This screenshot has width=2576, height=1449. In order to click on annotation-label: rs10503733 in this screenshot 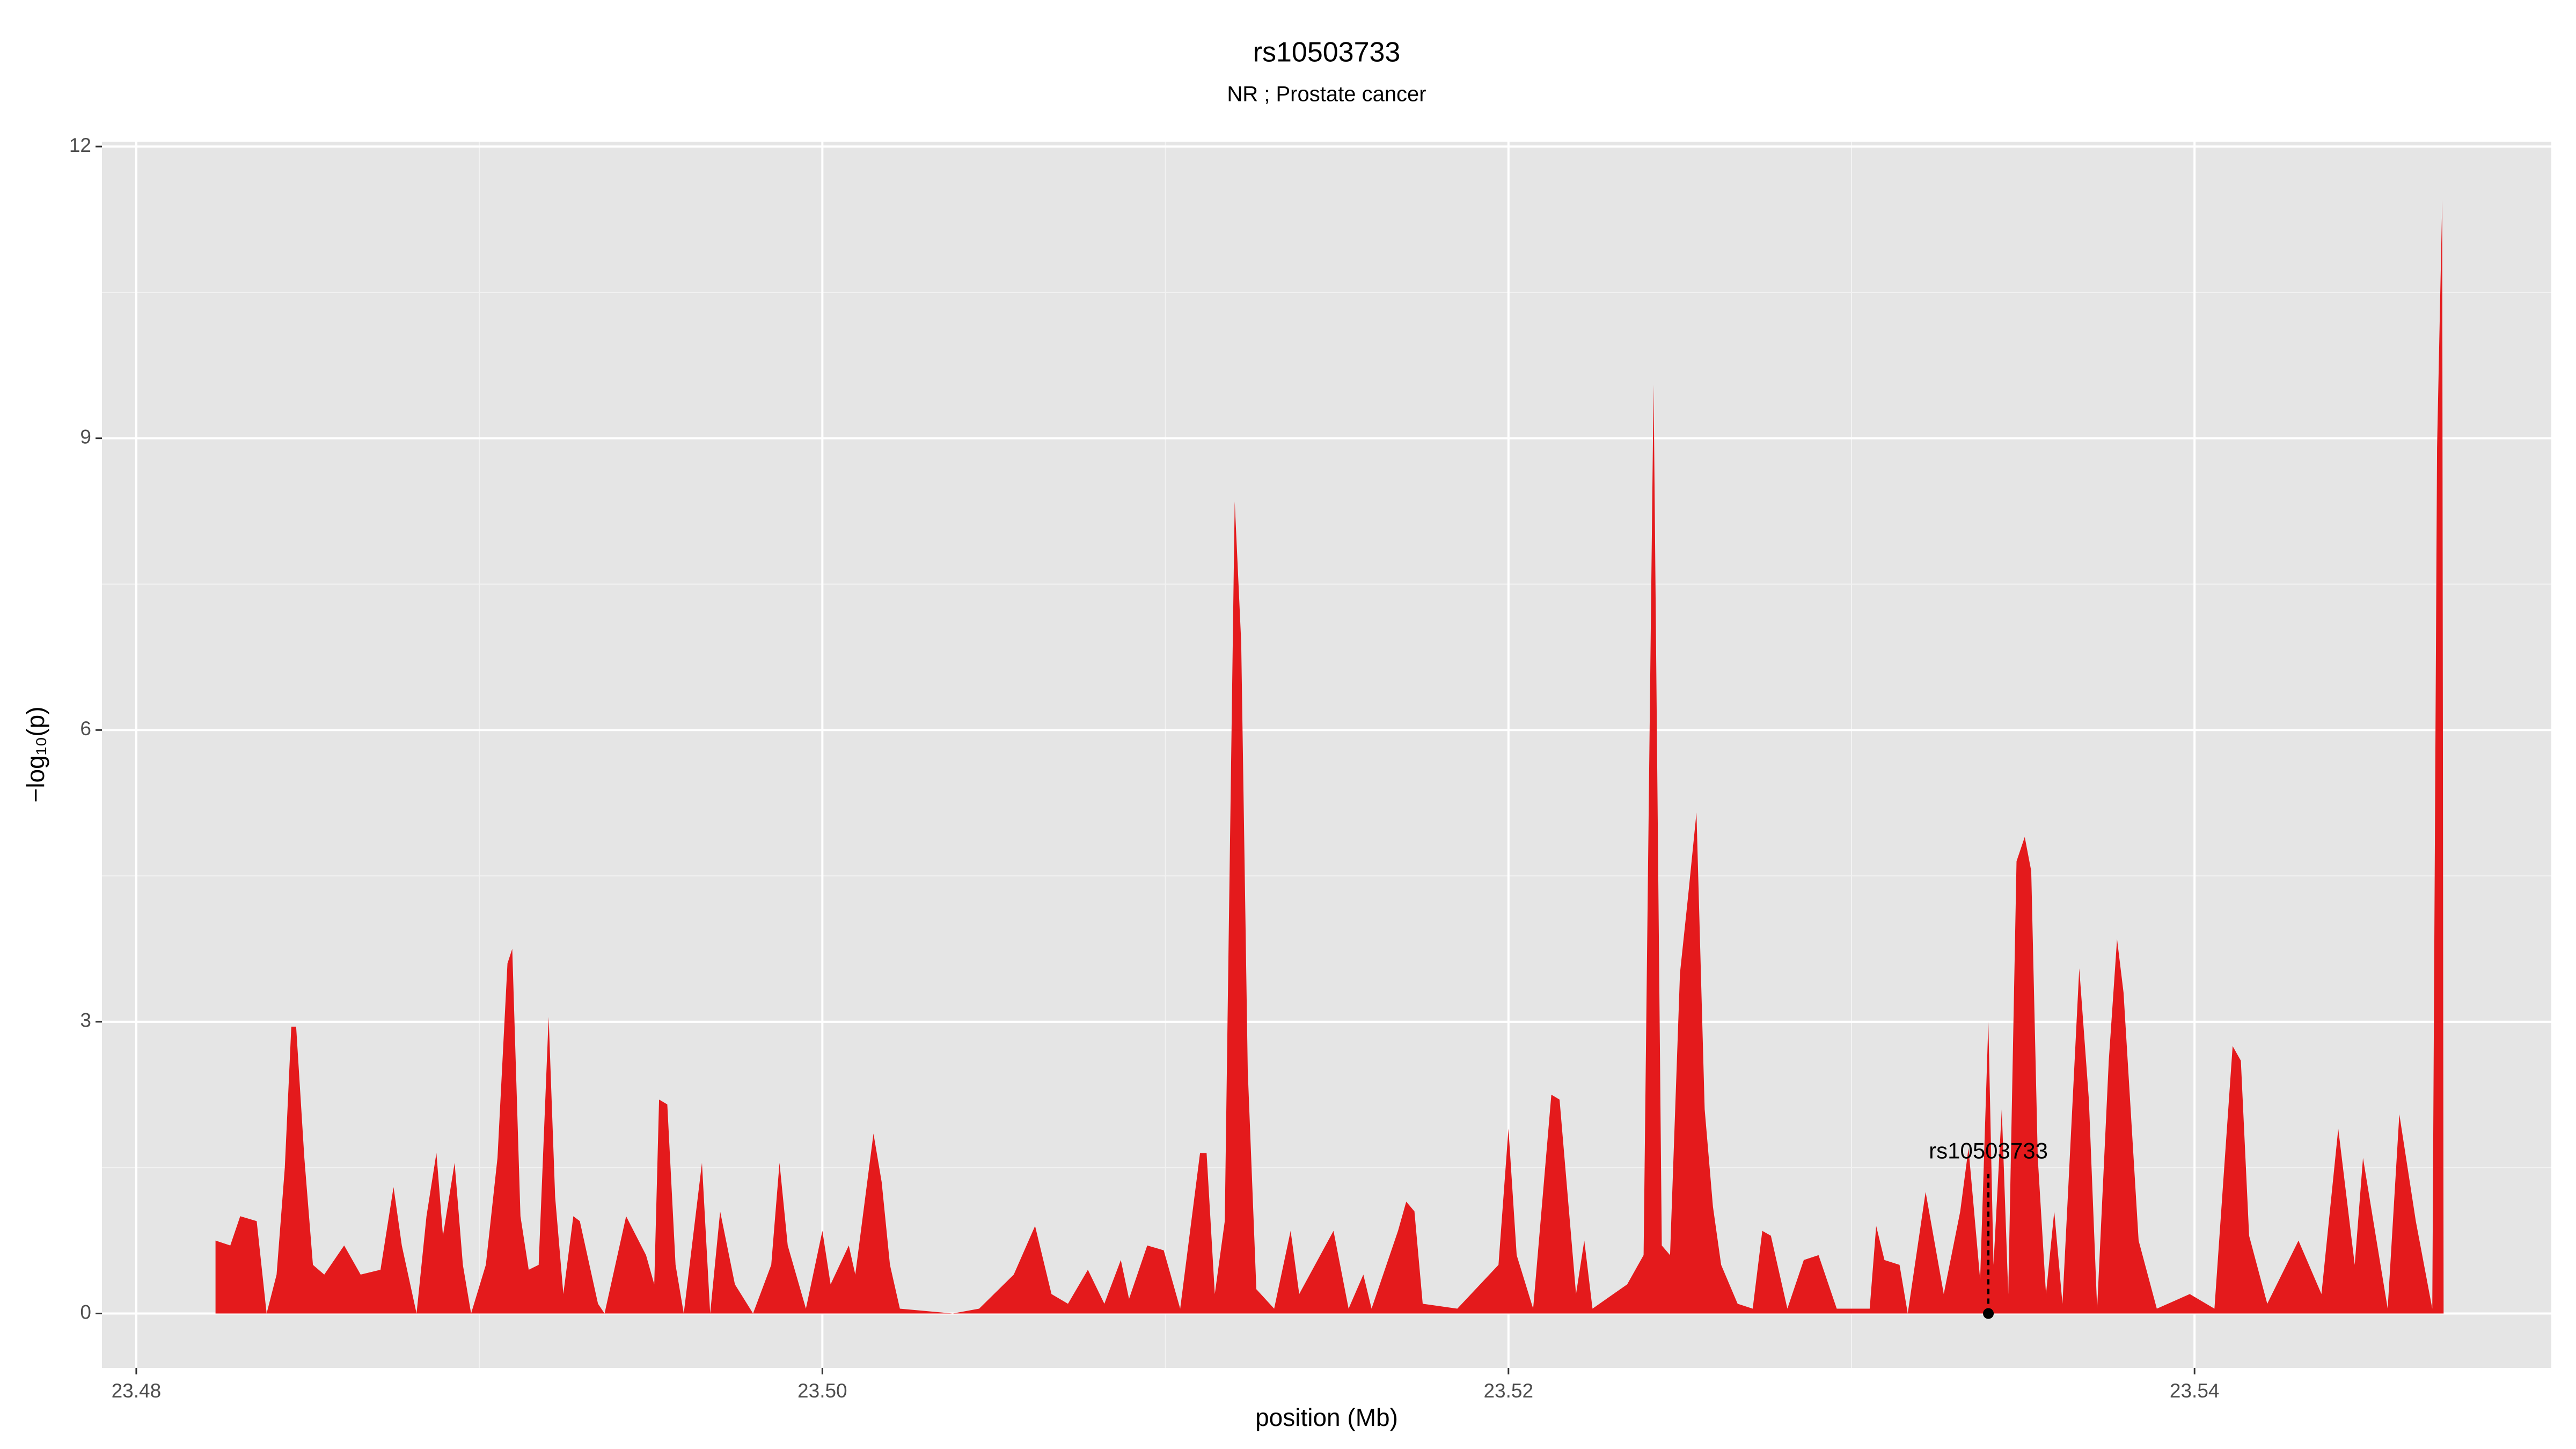, I will do `click(1988, 1150)`.